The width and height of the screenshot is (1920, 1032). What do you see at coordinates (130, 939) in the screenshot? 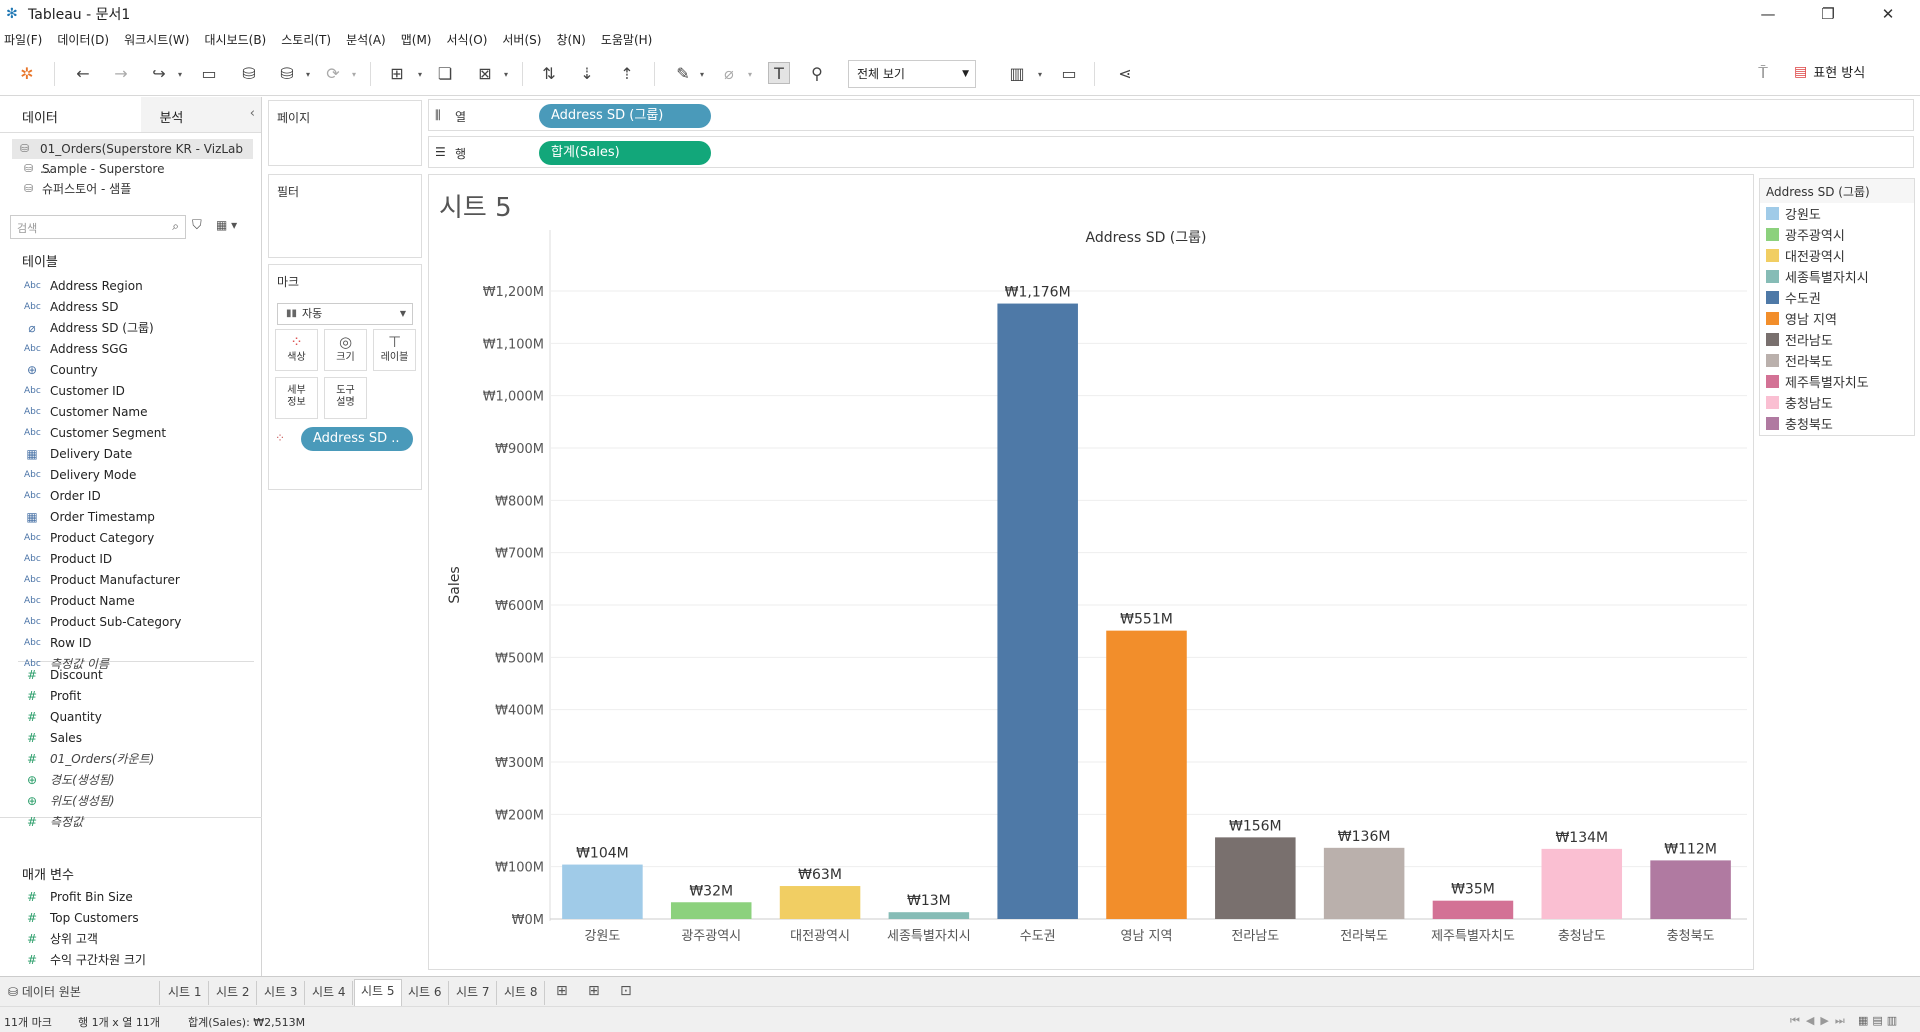
I see `field-item: # 상위 고객` at bounding box center [130, 939].